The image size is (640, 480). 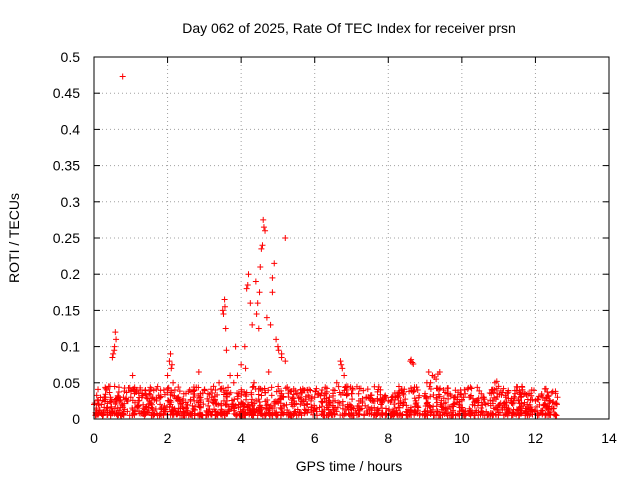 I want to click on x-tick-label: 4, so click(x=241, y=438).